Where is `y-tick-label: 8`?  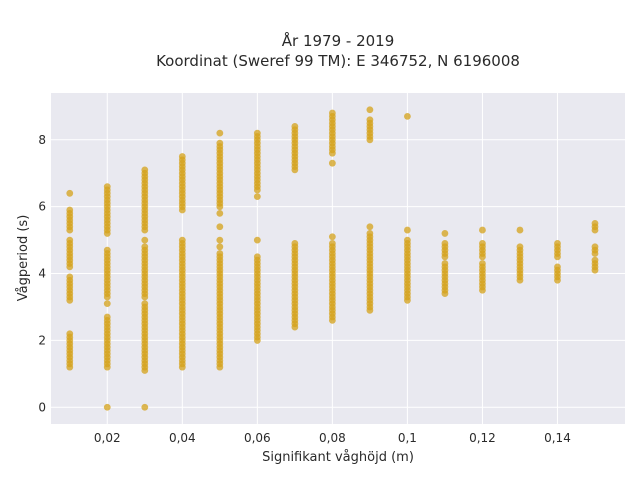
y-tick-label: 8 is located at coordinates (42, 140).